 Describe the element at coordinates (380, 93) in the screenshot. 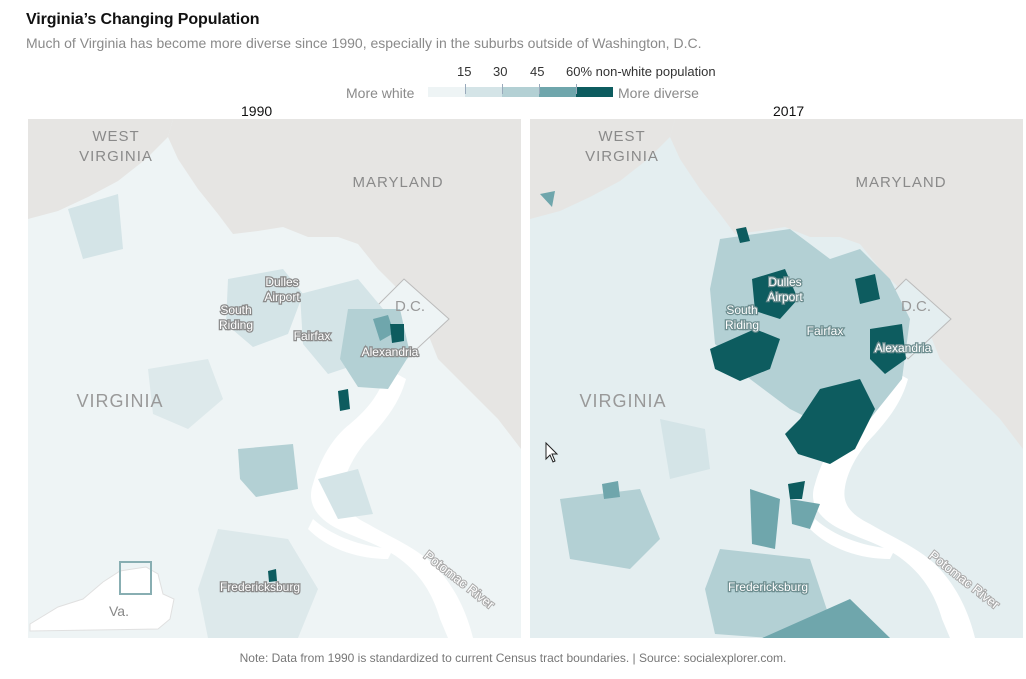

I see `legend-more-white: More white` at that location.